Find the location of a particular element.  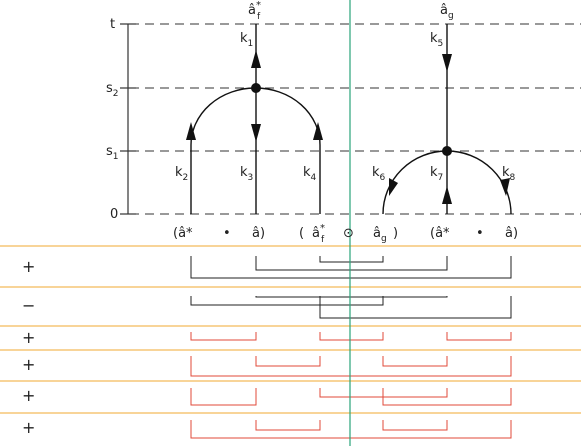

operator-label-sub: f is located at coordinates (259, 17).